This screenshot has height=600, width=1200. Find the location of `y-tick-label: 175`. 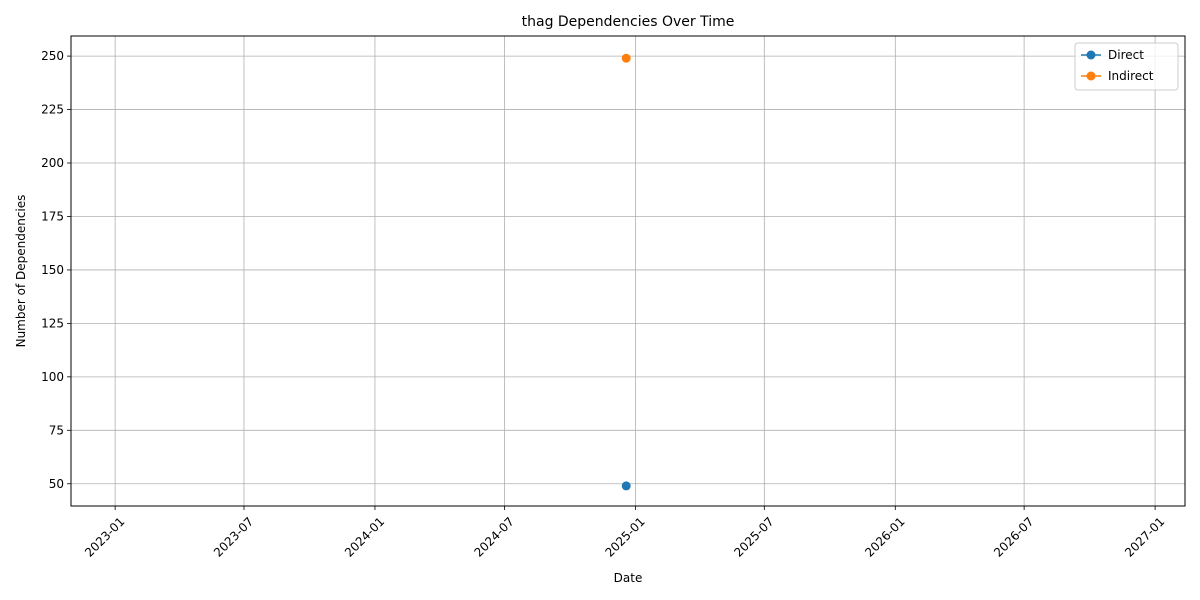

y-tick-label: 175 is located at coordinates (52, 216).